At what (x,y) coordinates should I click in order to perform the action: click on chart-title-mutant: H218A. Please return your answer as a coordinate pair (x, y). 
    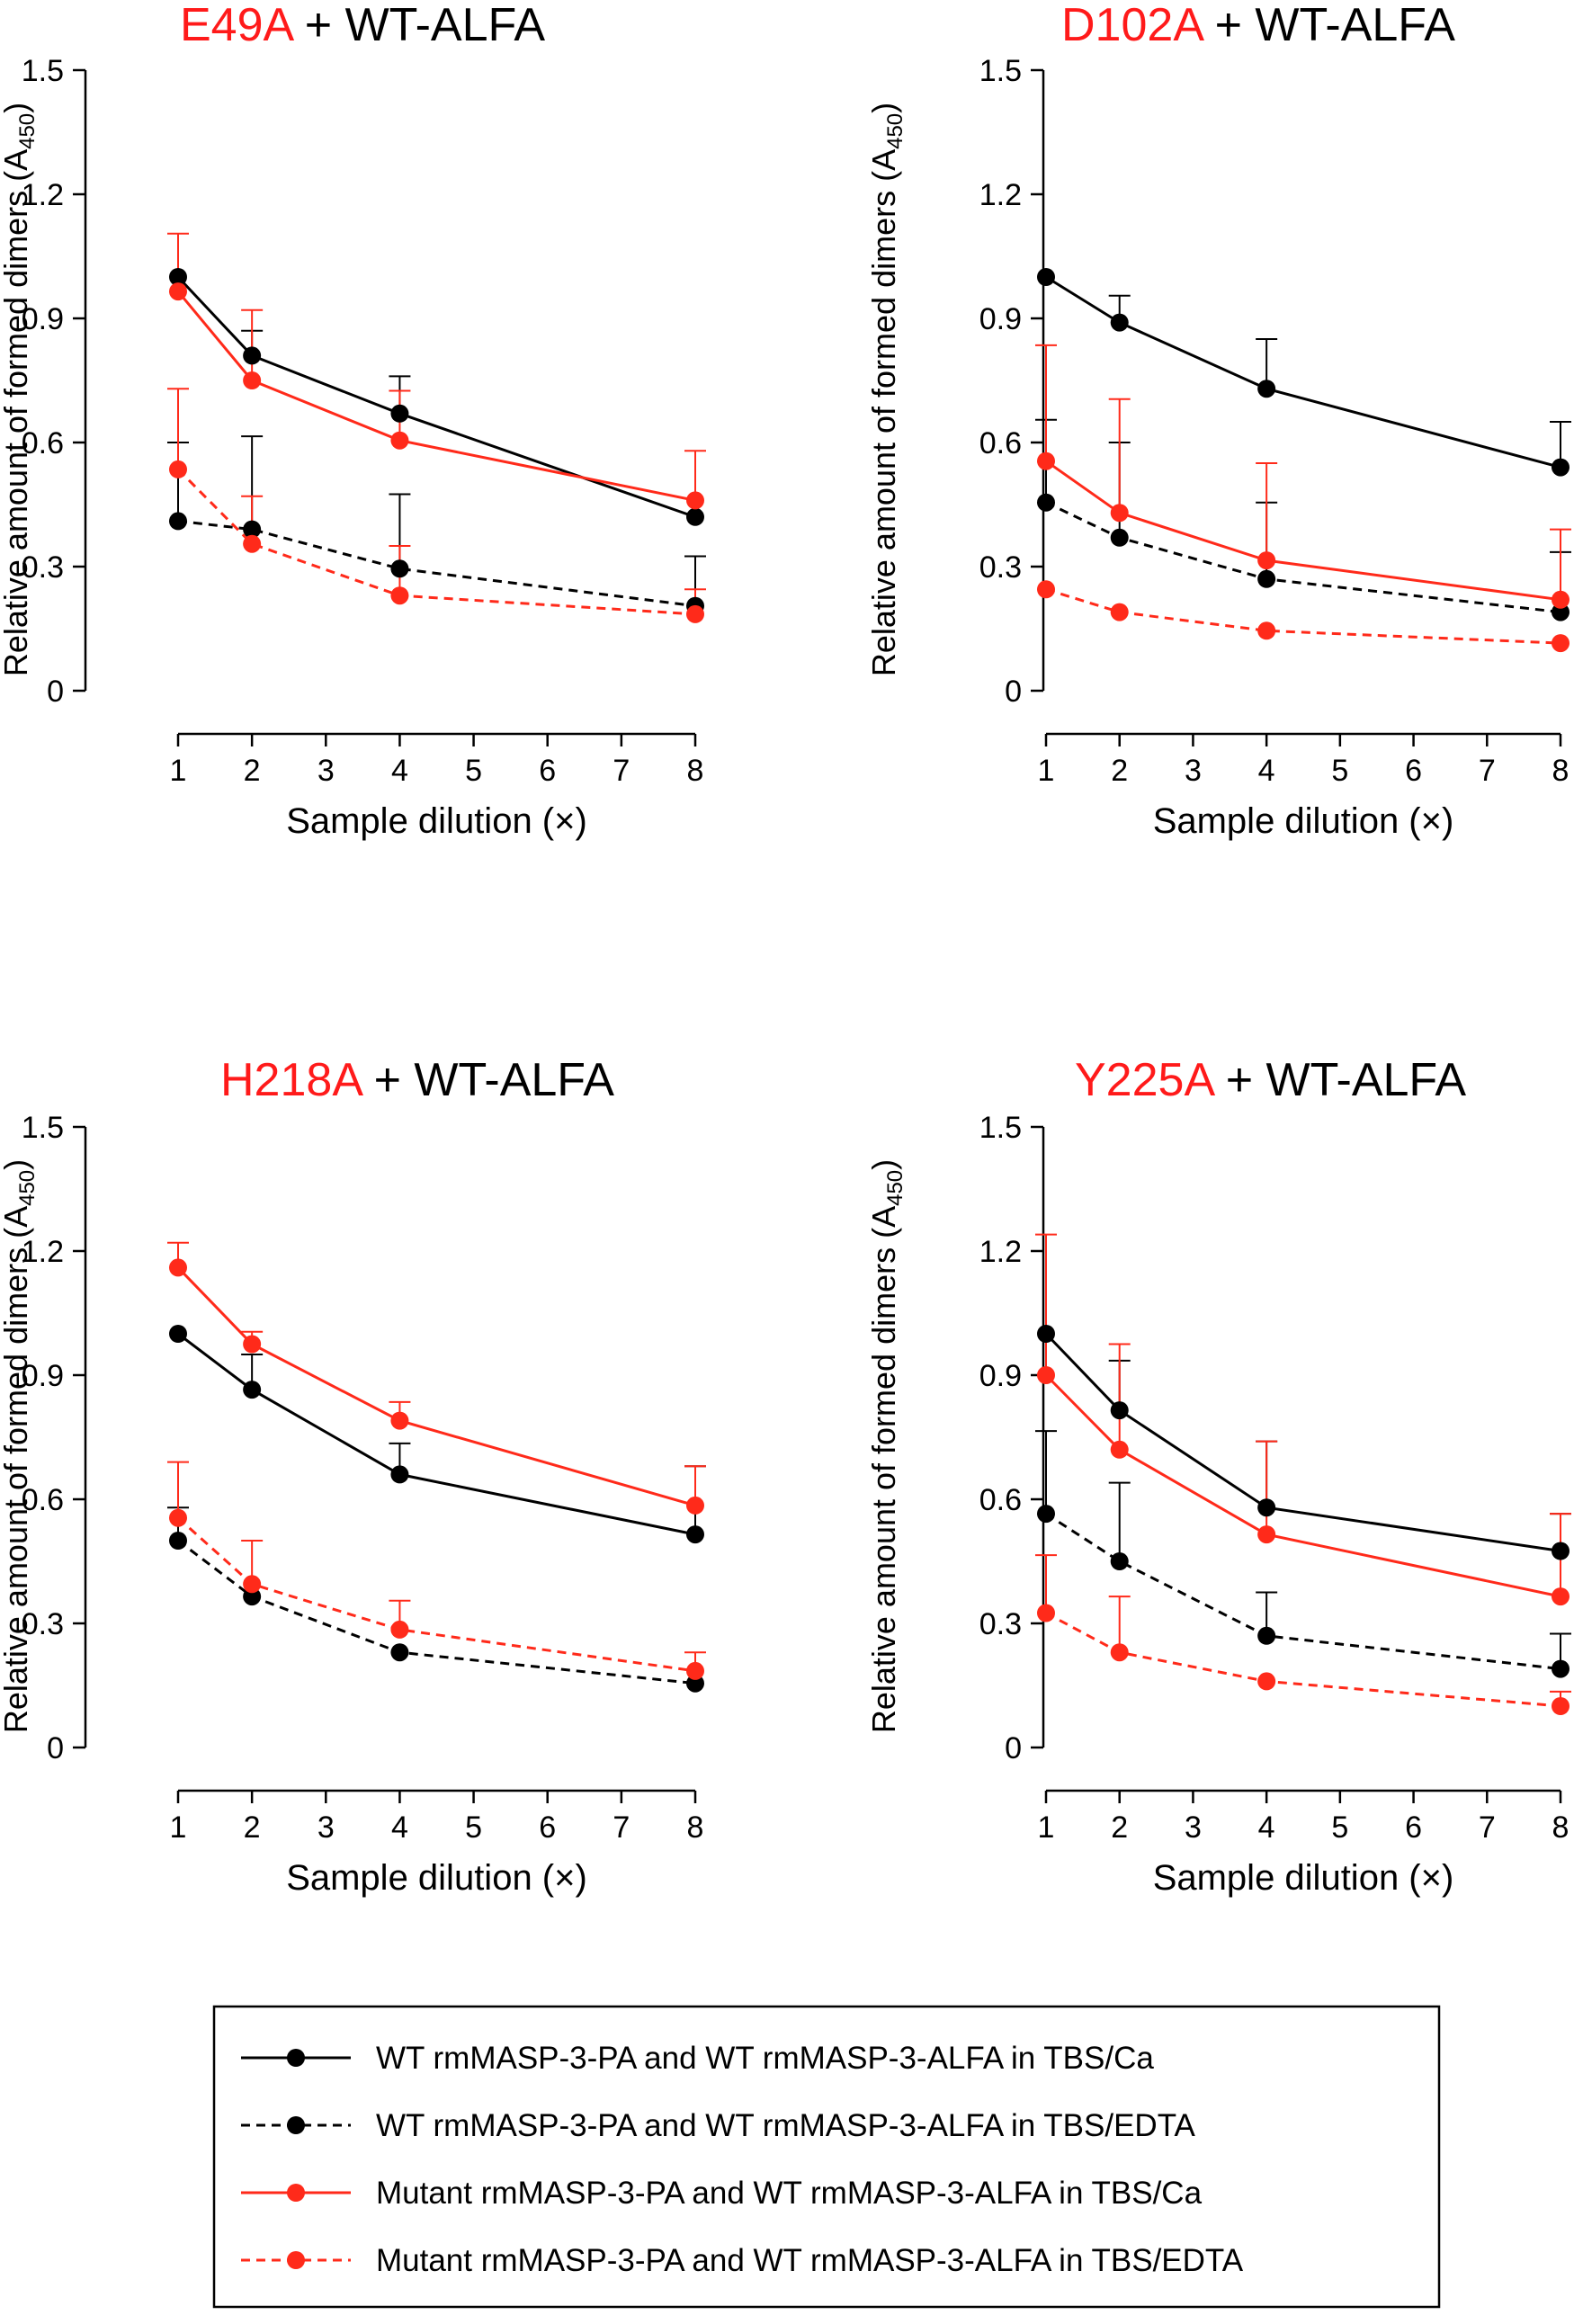
    Looking at the image, I should click on (291, 1080).